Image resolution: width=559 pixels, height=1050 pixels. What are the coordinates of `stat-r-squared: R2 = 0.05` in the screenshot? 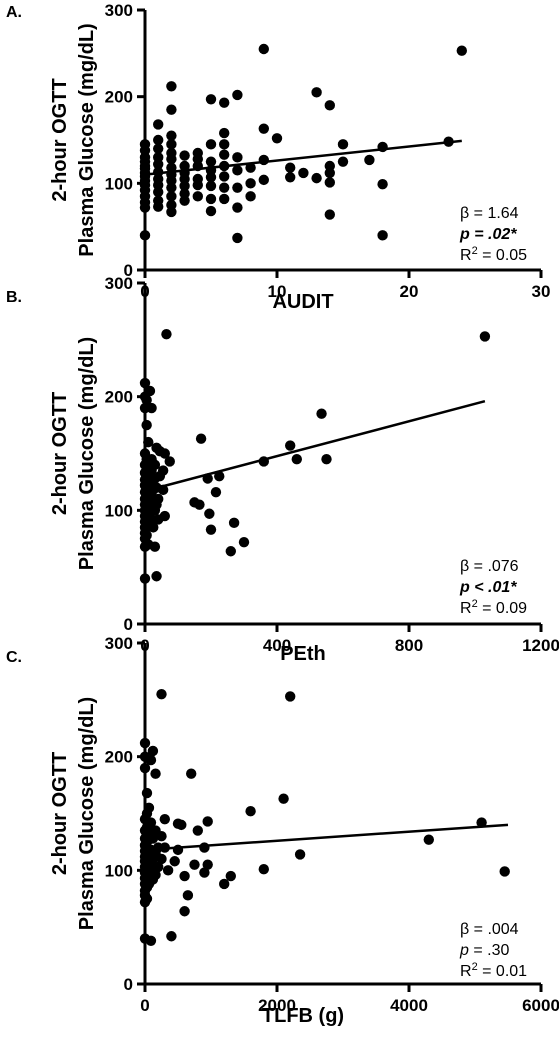 It's located at (493, 254).